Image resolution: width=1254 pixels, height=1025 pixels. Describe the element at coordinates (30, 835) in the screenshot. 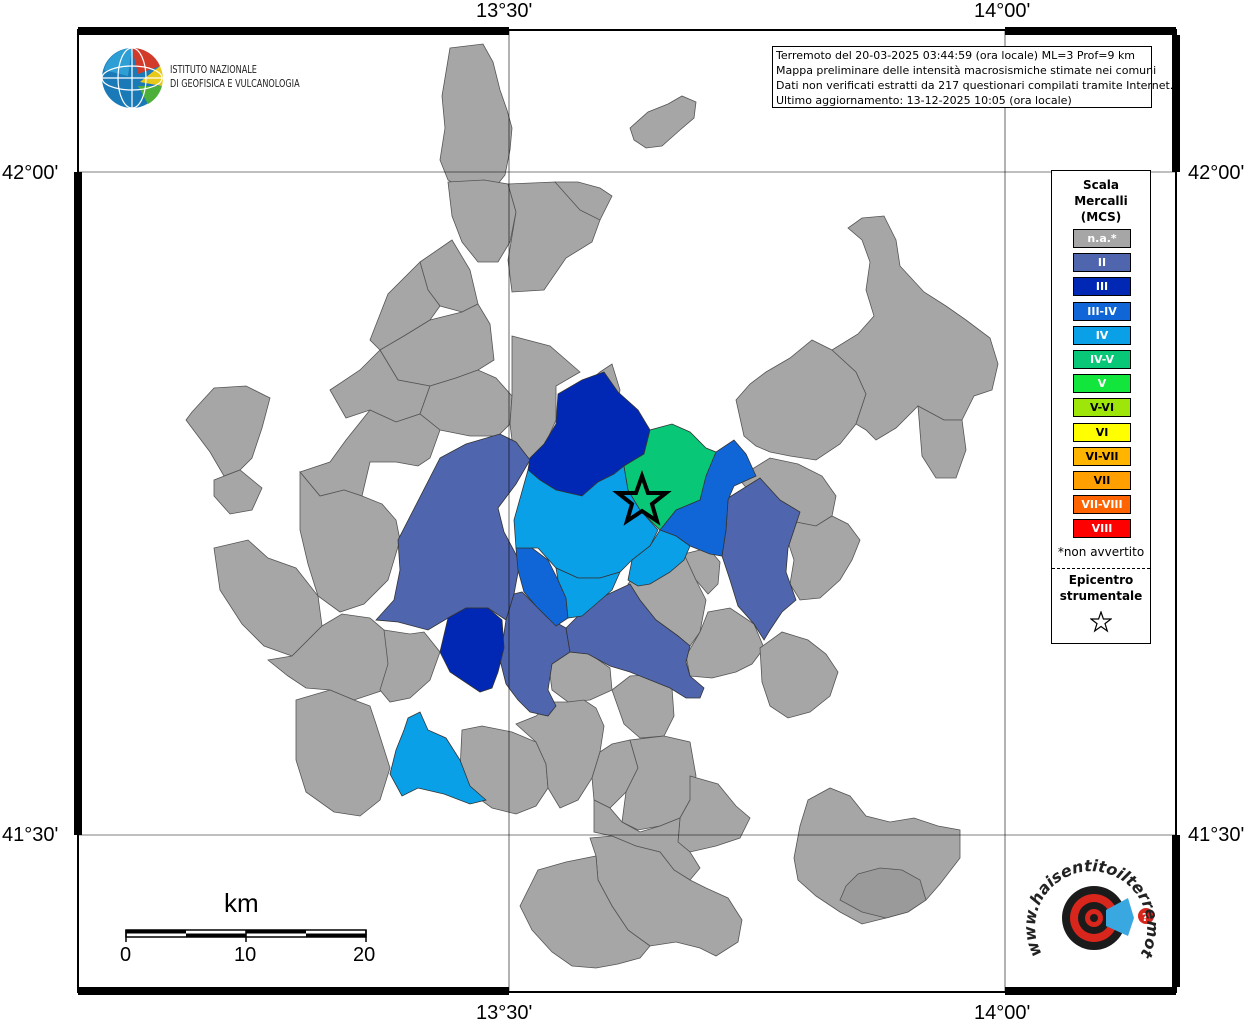

I see `left-label-4130: 41°30'` at that location.